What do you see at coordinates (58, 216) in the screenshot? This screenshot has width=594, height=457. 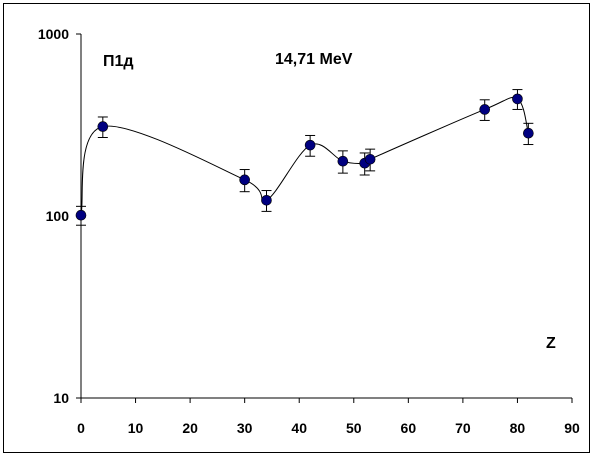 I see `y-tick-label: 100` at bounding box center [58, 216].